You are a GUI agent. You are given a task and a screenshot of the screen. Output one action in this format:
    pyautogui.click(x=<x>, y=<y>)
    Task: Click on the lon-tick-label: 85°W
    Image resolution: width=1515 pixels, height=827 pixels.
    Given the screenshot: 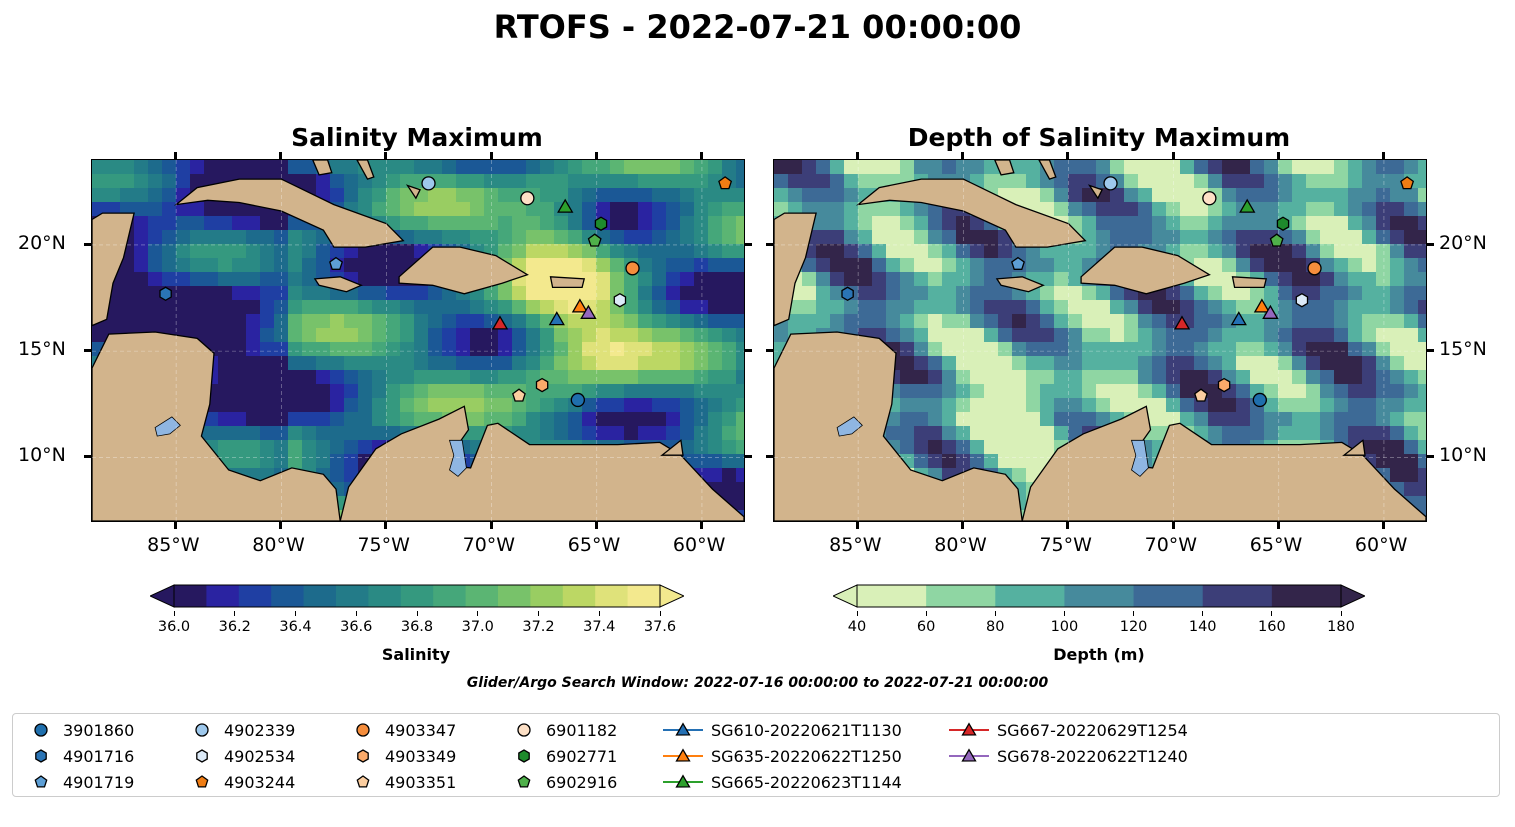 What is the action you would take?
    pyautogui.click(x=173, y=545)
    